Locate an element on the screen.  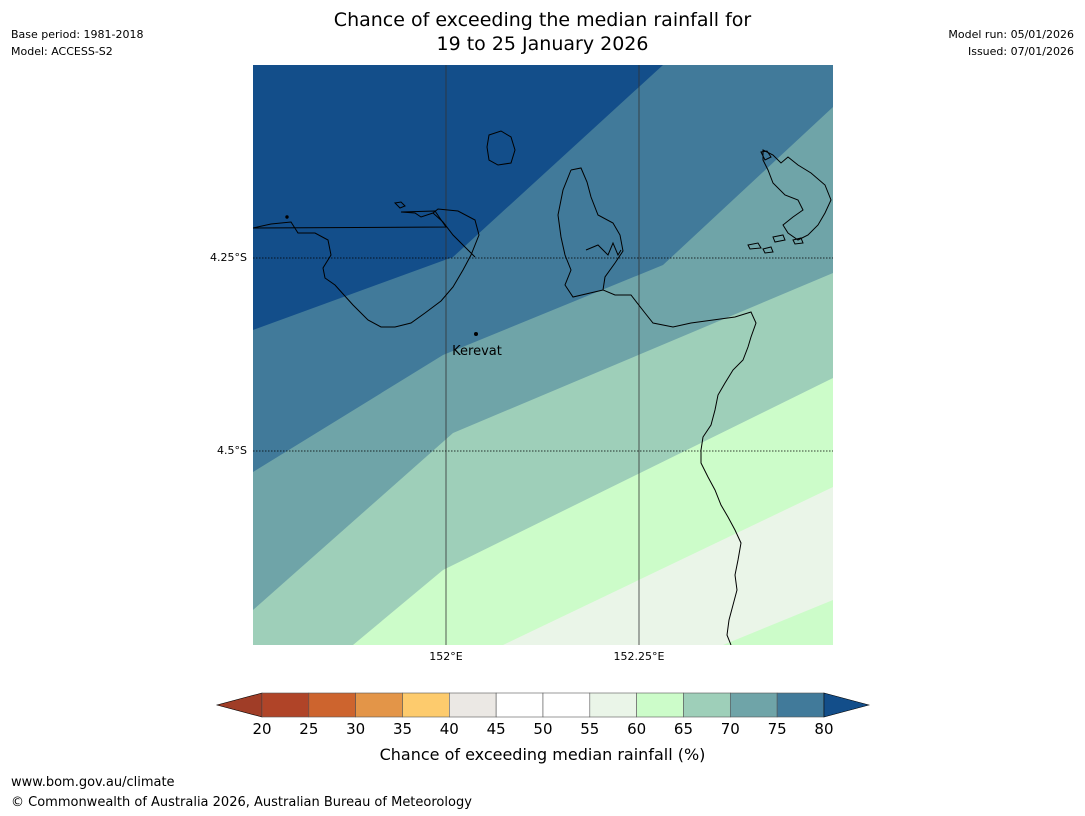
colorbar-tick-45: 45 is located at coordinates (496, 729).